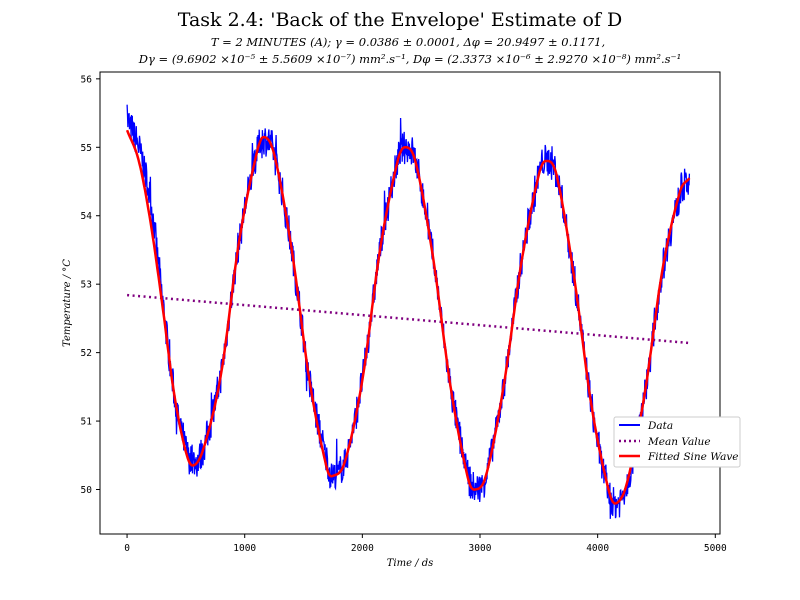 The height and width of the screenshot is (600, 800). I want to click on x-axis-label: Time / ds, so click(410, 563).